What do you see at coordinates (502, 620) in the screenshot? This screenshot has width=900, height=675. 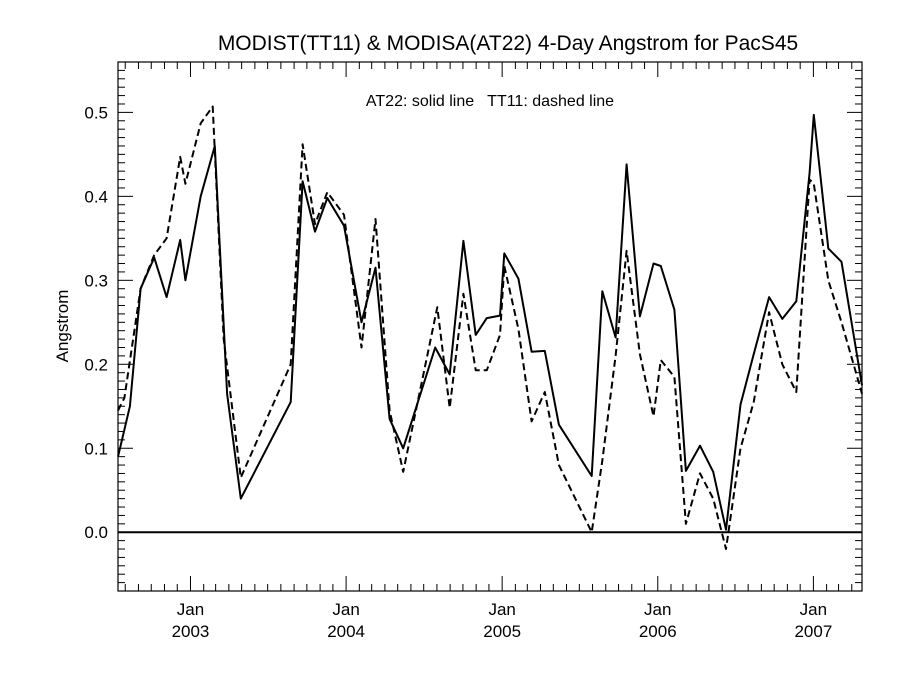 I see `x-axis-tick-labels: Jan 2003 Jan 2004 Jan 2005 Jan 2006 Jan 2007` at bounding box center [502, 620].